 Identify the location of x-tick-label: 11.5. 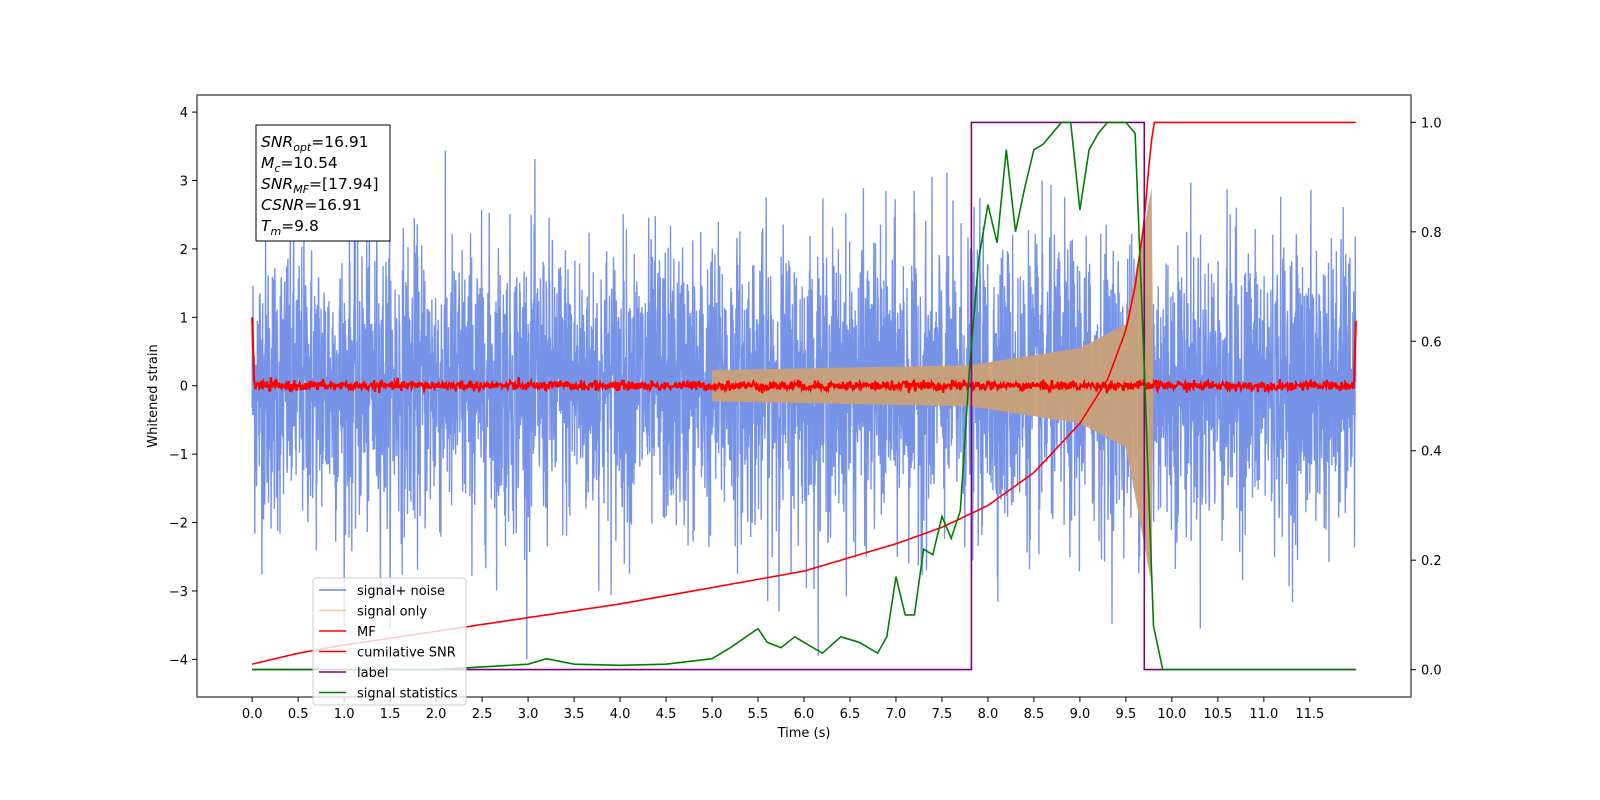
(1309, 714).